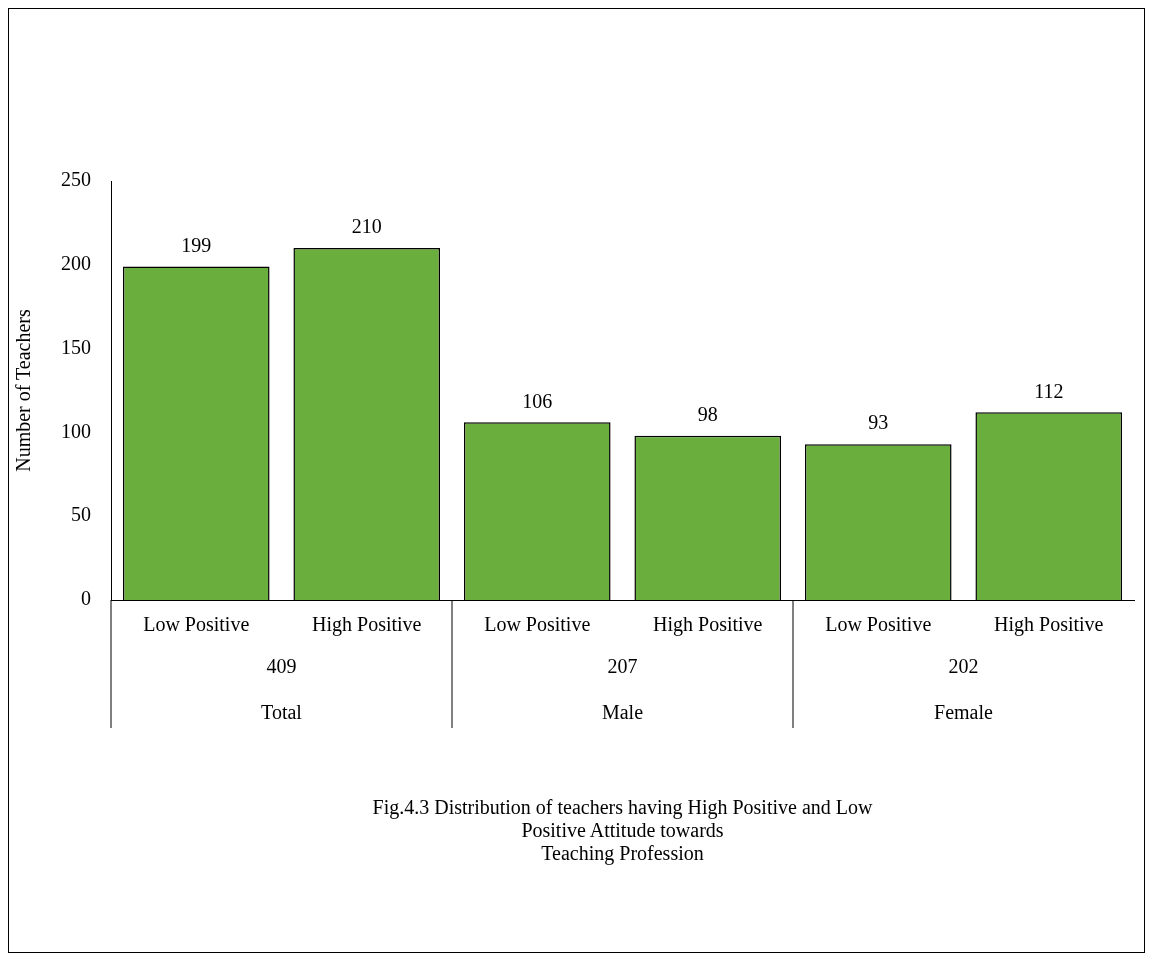  I want to click on text: Male, so click(622, 712).